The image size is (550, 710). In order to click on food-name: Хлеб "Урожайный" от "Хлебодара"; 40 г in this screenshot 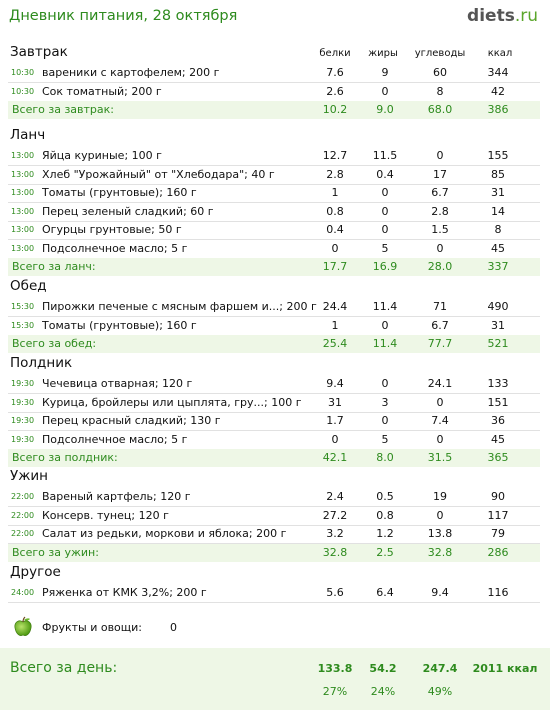, I will do `click(158, 174)`.